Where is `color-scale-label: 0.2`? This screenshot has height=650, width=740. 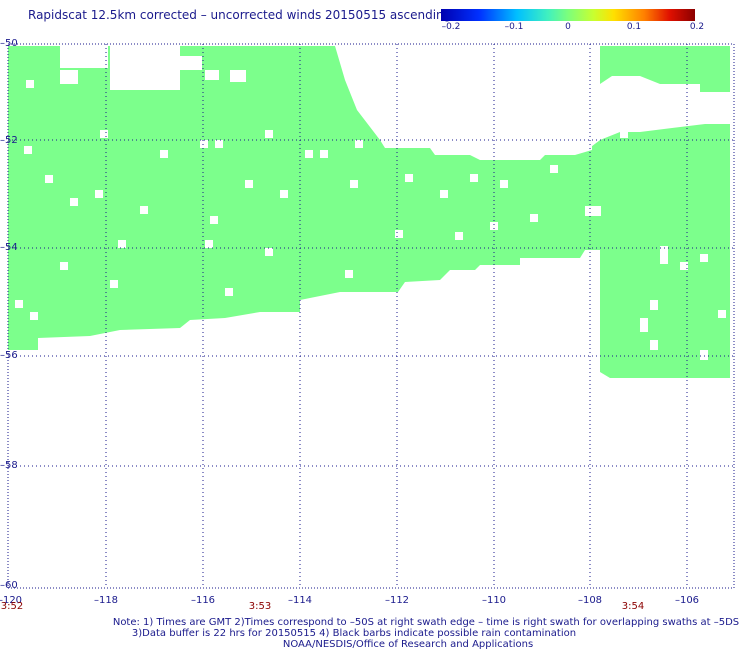
color-scale-label: 0.2 is located at coordinates (697, 27).